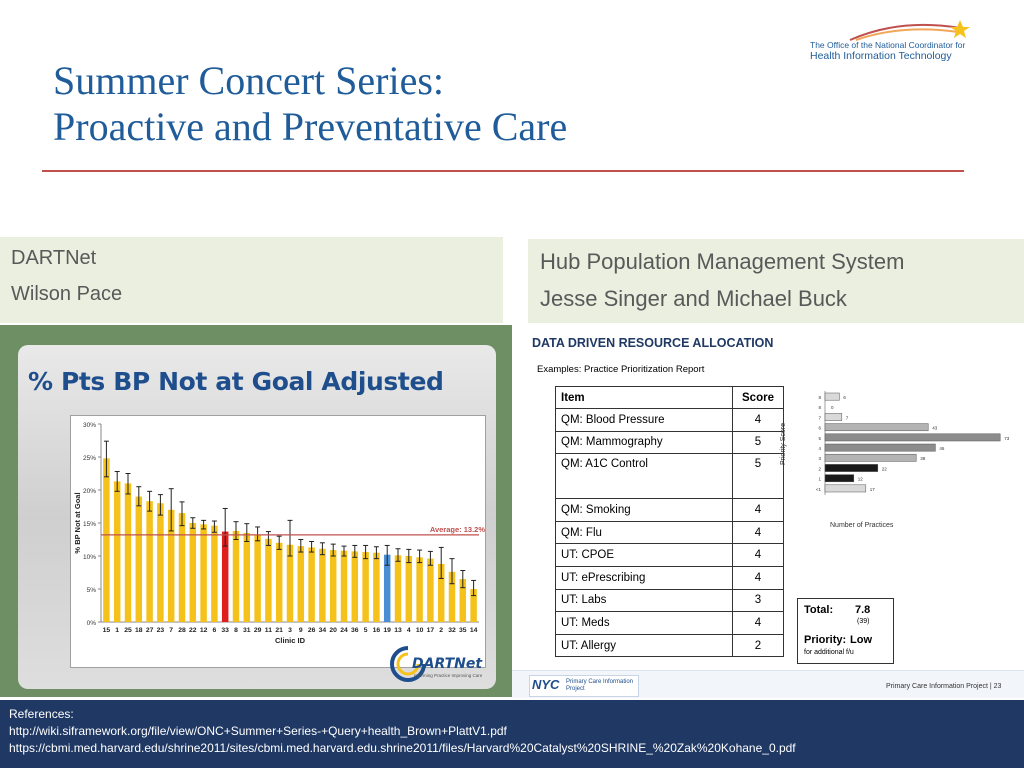 Image resolution: width=1024 pixels, height=768 pixels. I want to click on dartnet-chart-title: % Pts BP Not at Goal Adjusted, so click(236, 381).